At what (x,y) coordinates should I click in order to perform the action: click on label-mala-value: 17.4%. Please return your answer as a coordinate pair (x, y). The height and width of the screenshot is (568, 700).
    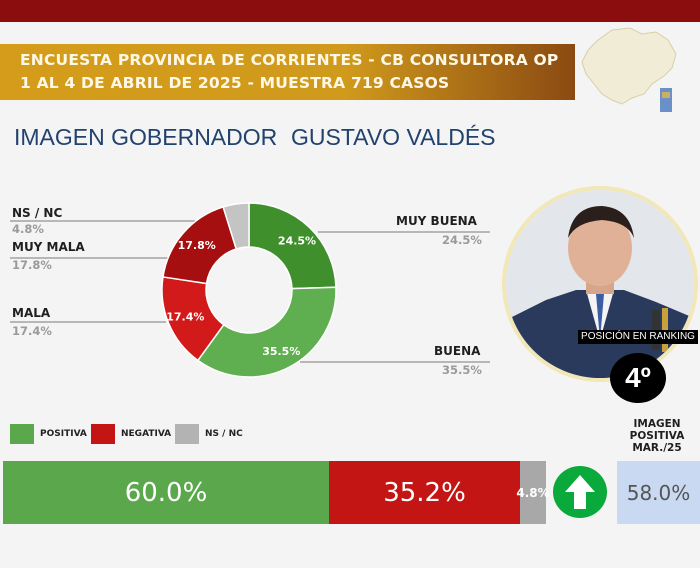
    Looking at the image, I should click on (32, 331).